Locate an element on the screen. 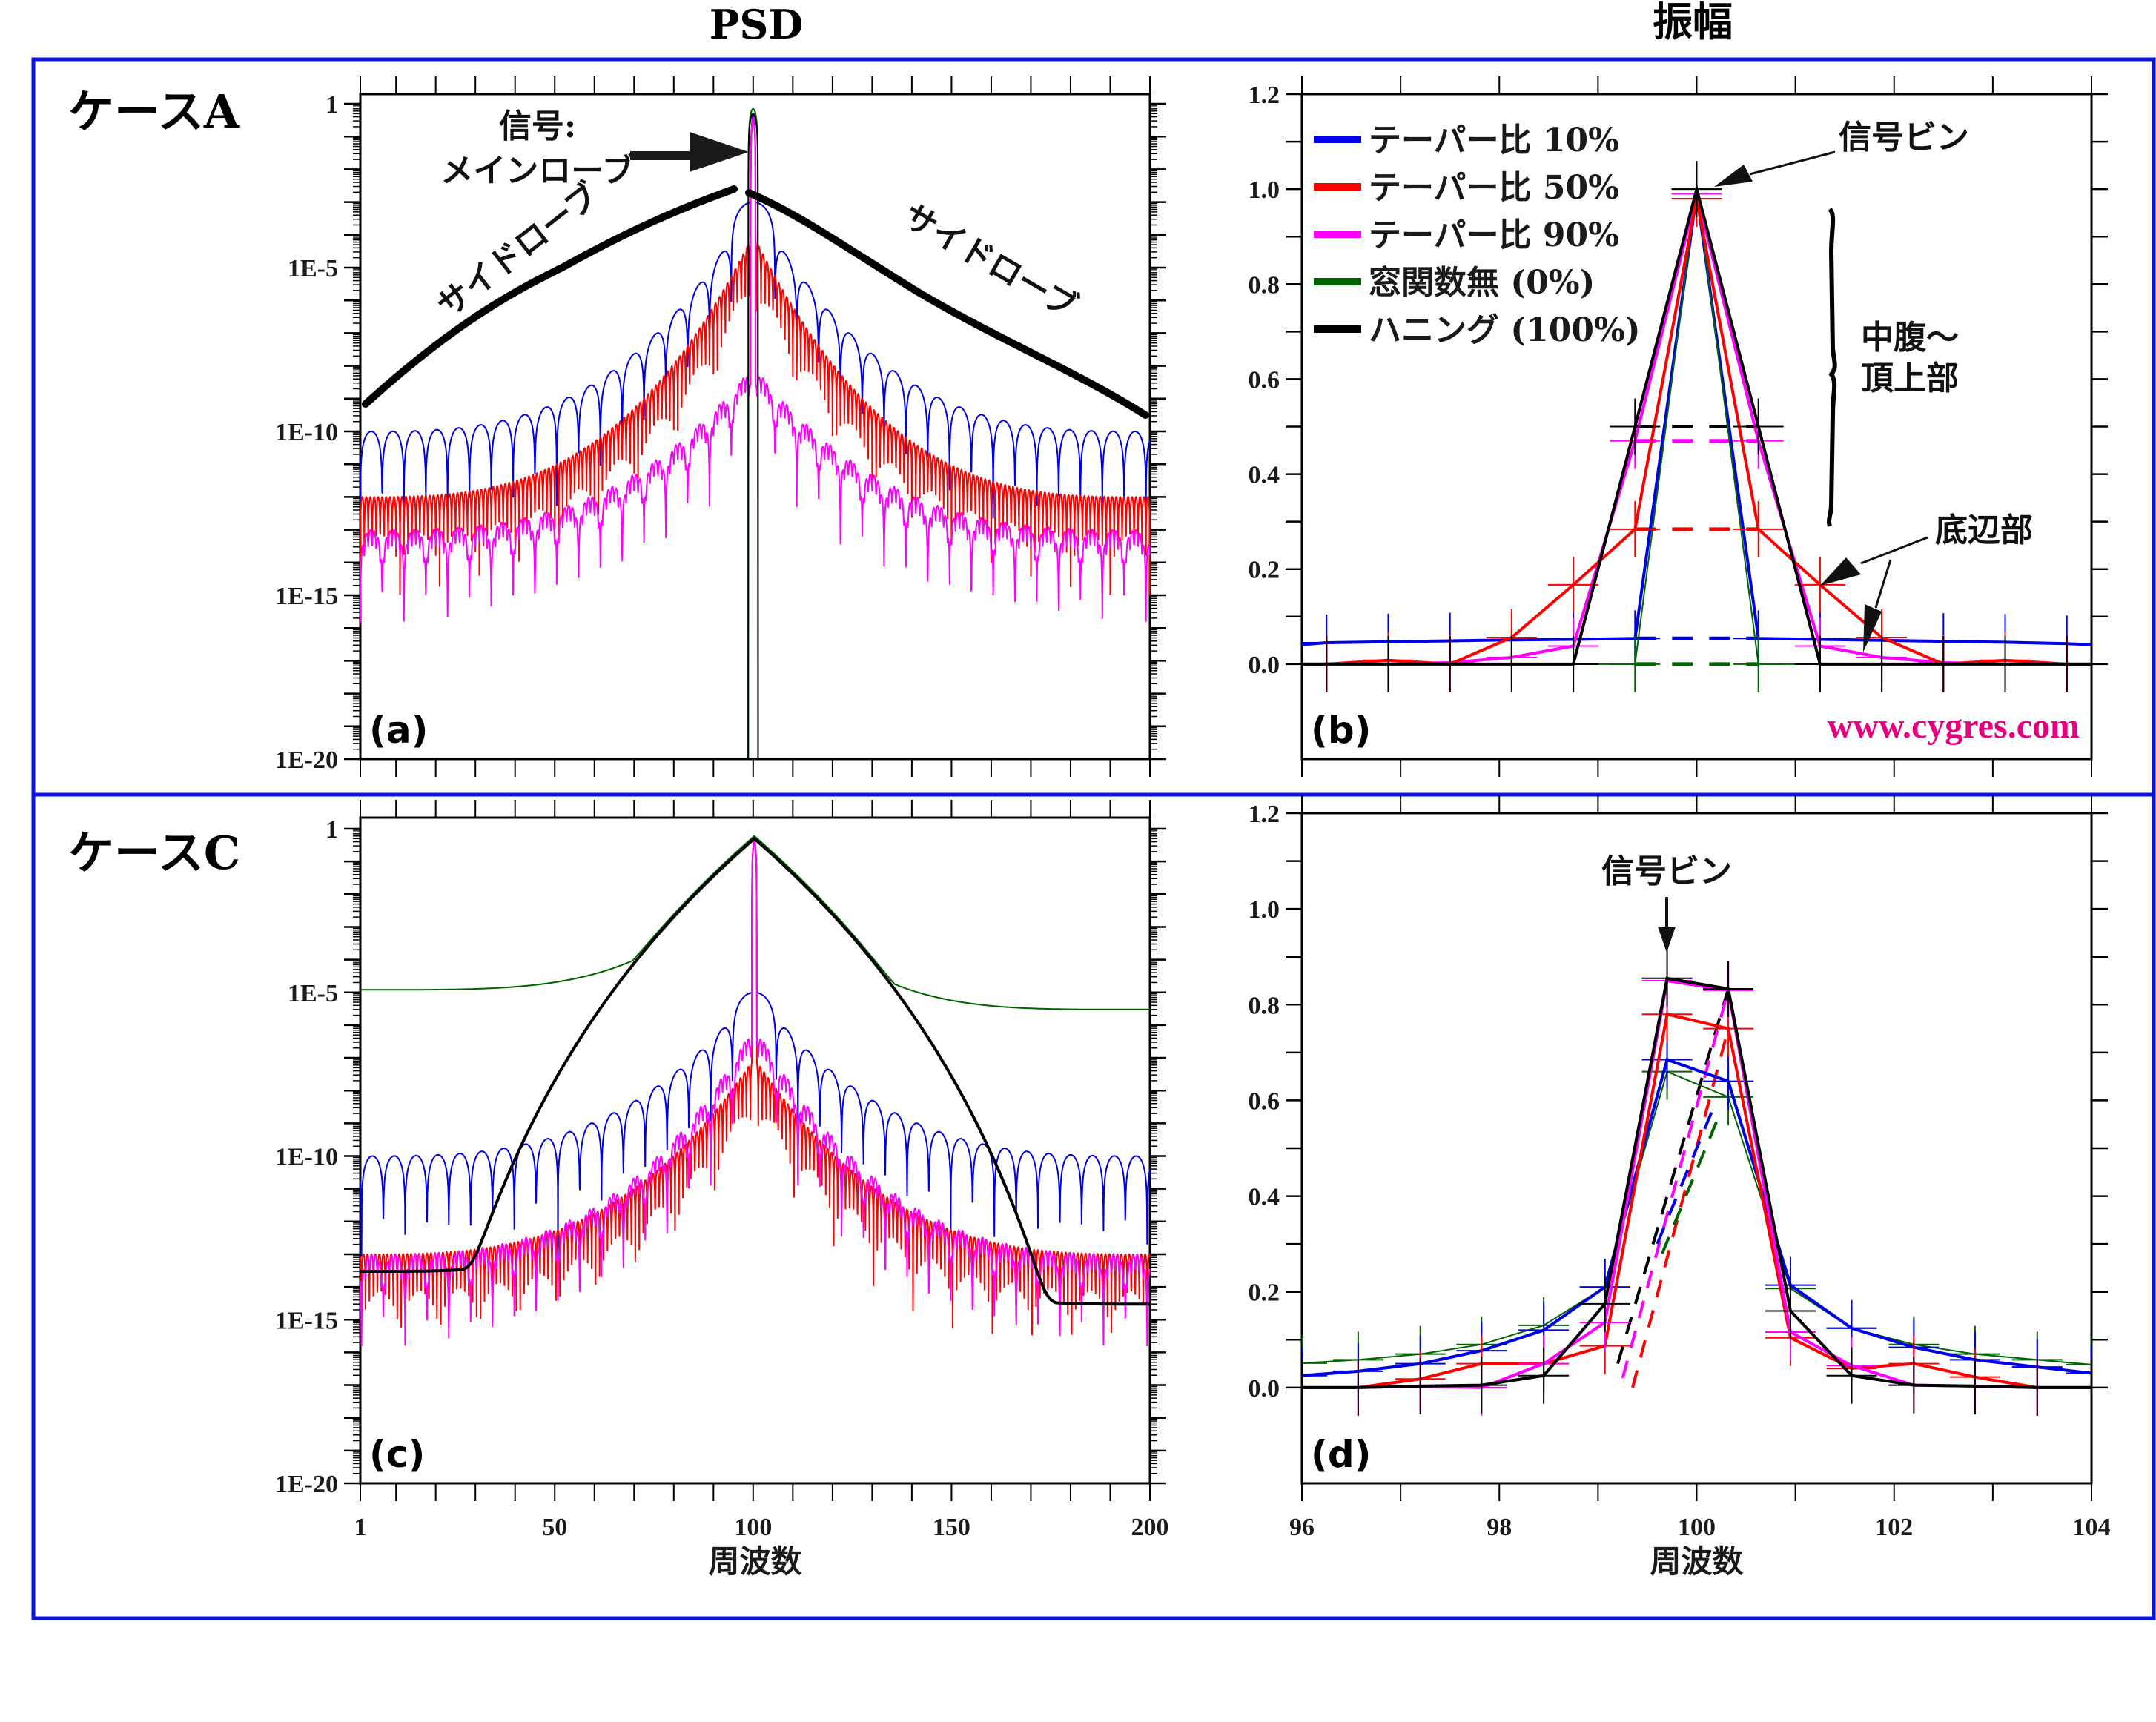 The image size is (2156, 1722). signal-bin-arrow-icon is located at coordinates (1733, 176).